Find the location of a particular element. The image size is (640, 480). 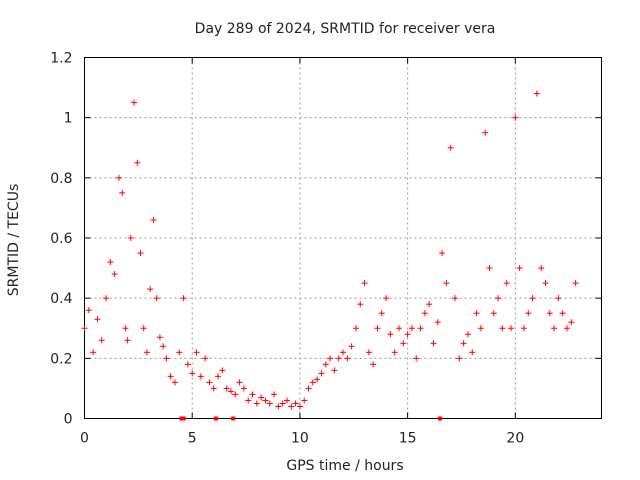

baseline-markers is located at coordinates (310, 418).